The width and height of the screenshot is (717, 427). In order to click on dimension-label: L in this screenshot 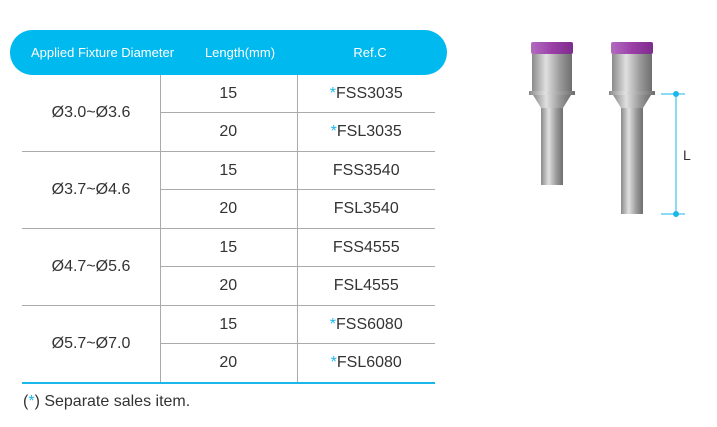, I will do `click(687, 155)`.